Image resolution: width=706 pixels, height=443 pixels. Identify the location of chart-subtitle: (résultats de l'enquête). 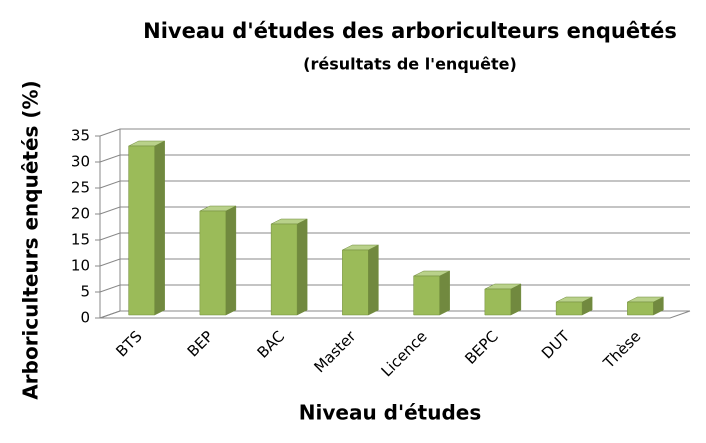
(410, 64).